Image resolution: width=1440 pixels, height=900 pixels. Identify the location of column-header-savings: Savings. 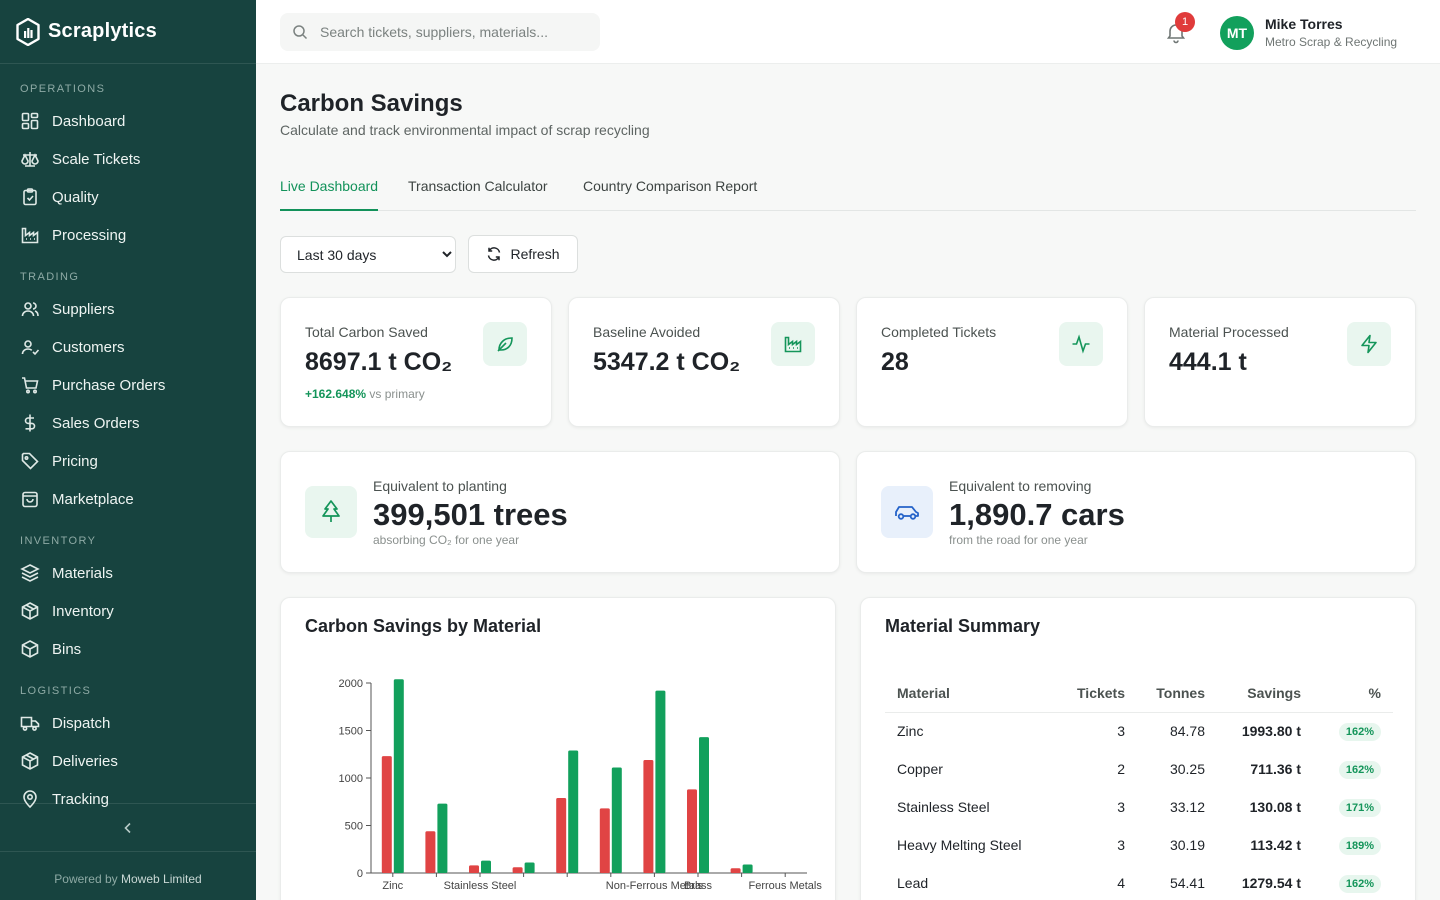
(1253, 693).